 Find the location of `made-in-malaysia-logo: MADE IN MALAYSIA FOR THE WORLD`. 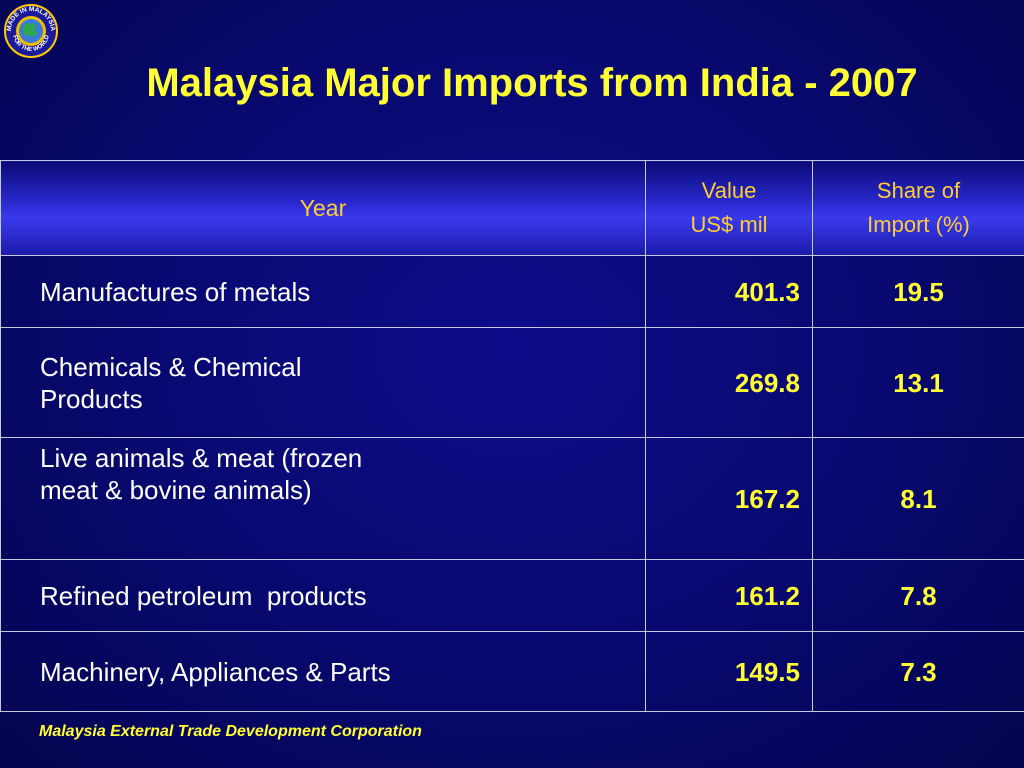

made-in-malaysia-logo: MADE IN MALAYSIA FOR THE WORLD is located at coordinates (31, 31).